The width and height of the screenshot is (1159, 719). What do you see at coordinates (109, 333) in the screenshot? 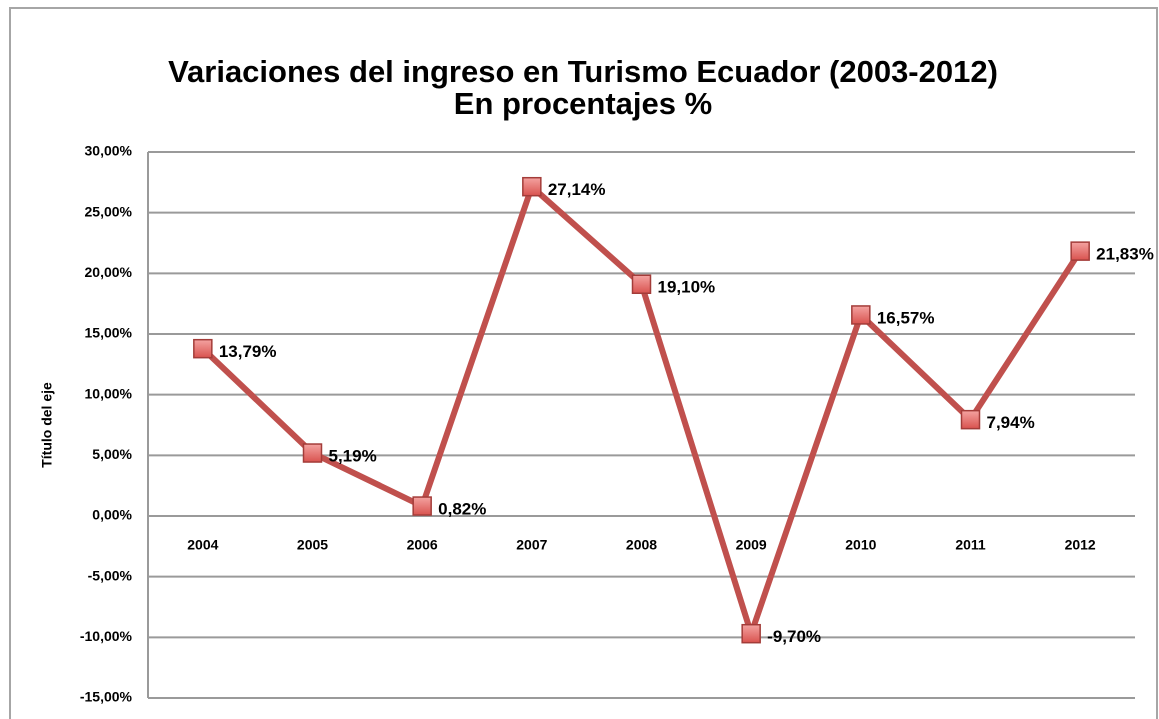
I see `y-tick-label: 15,00%` at bounding box center [109, 333].